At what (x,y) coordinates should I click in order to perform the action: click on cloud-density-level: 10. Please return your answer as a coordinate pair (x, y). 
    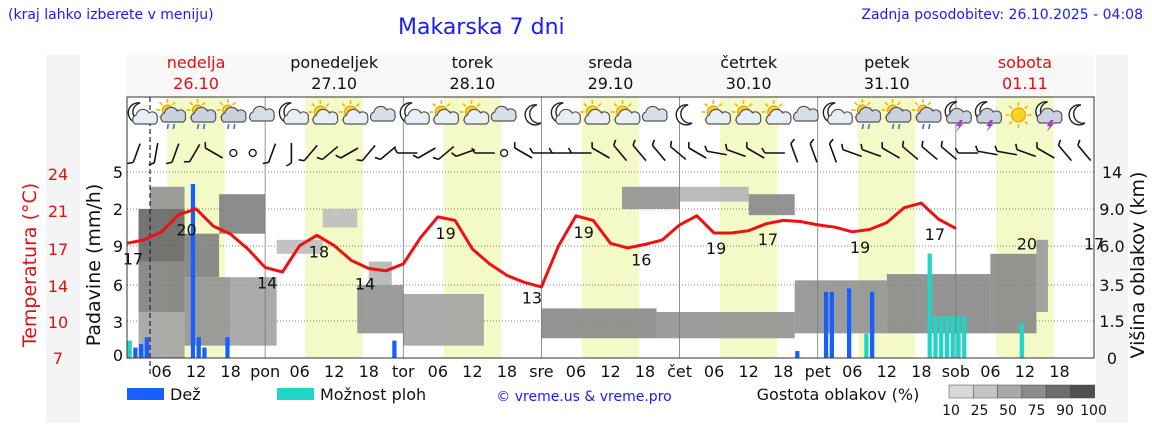
    Looking at the image, I should click on (951, 411).